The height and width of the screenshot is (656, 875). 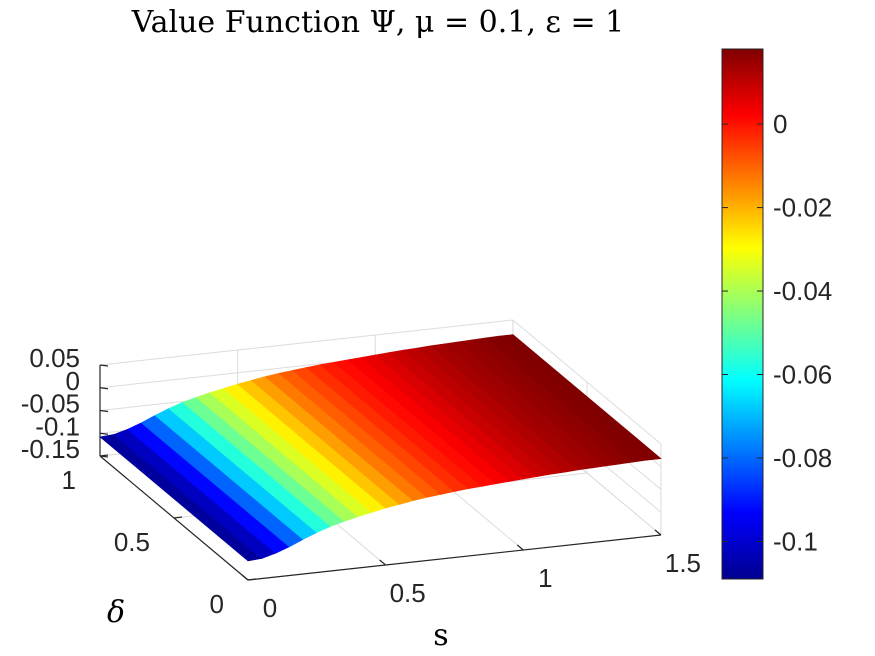 What do you see at coordinates (777, 332) in the screenshot?
I see `colorbar-ticks: -0.1 -0.08 -0.06 -0.04 -0.02 0` at bounding box center [777, 332].